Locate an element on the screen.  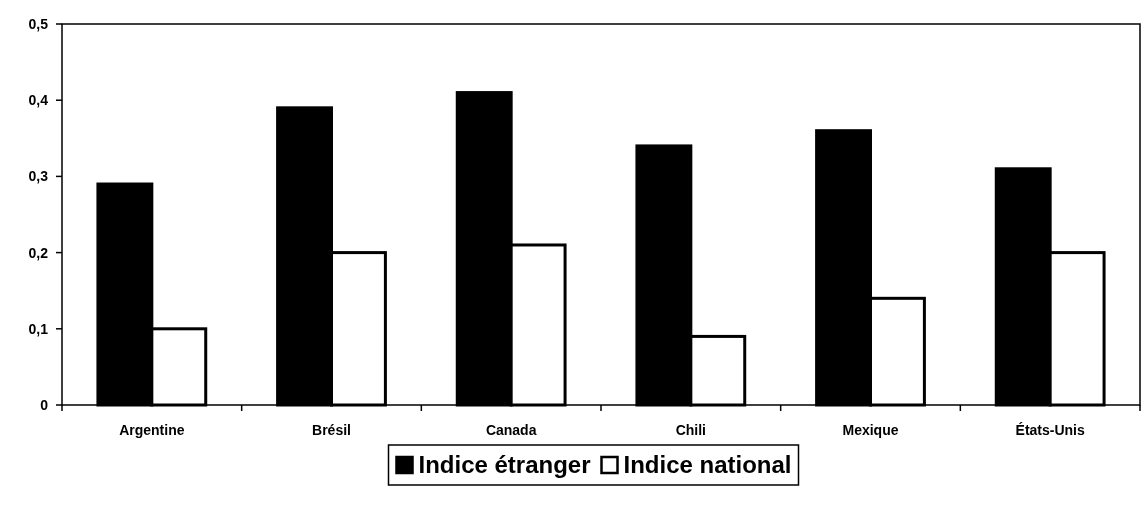
x-tick-label: Argentine is located at coordinates (152, 430).